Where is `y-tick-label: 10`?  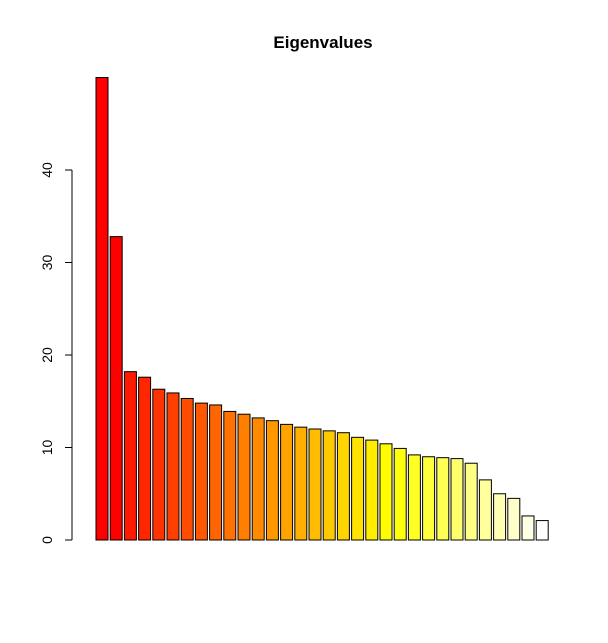
y-tick-label: 10 is located at coordinates (47, 448).